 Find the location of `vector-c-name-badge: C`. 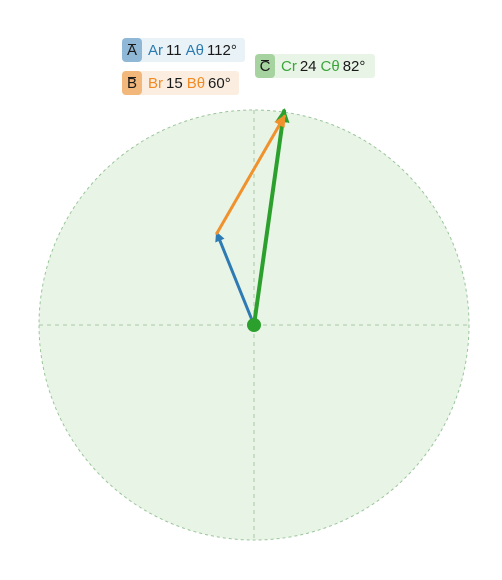

vector-c-name-badge: C is located at coordinates (265, 66).